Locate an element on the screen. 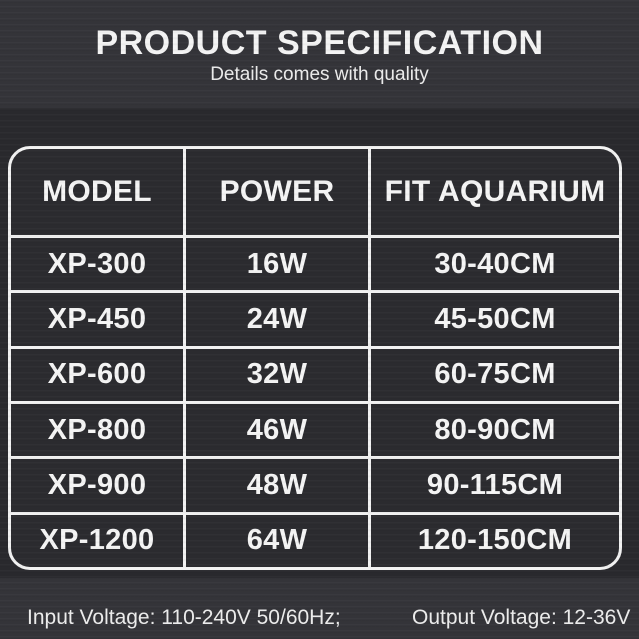 Image resolution: width=639 pixels, height=639 pixels. bottom-banner is located at coordinates (319, 608).